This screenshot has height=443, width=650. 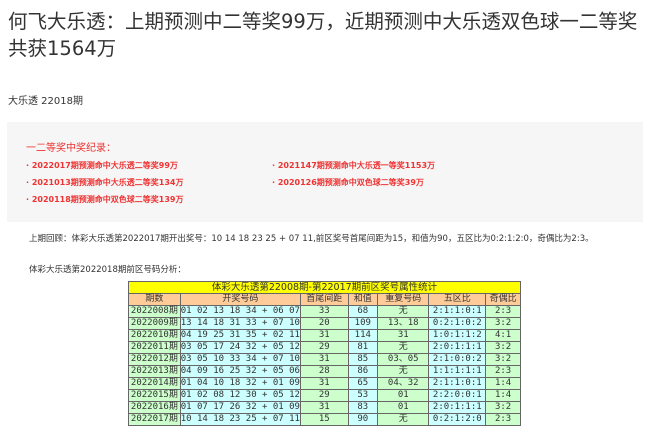 I want to click on issue-label: 大乐透 22018期, so click(x=45, y=101).